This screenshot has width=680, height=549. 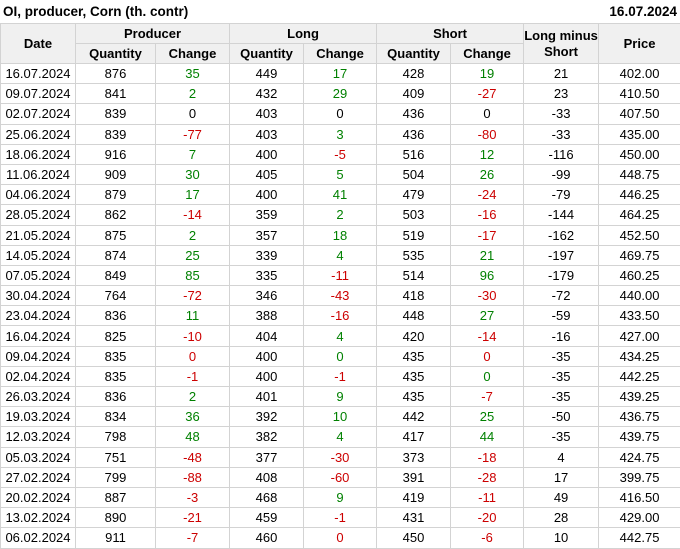 I want to click on long-quantity-cell: 408, so click(x=267, y=477).